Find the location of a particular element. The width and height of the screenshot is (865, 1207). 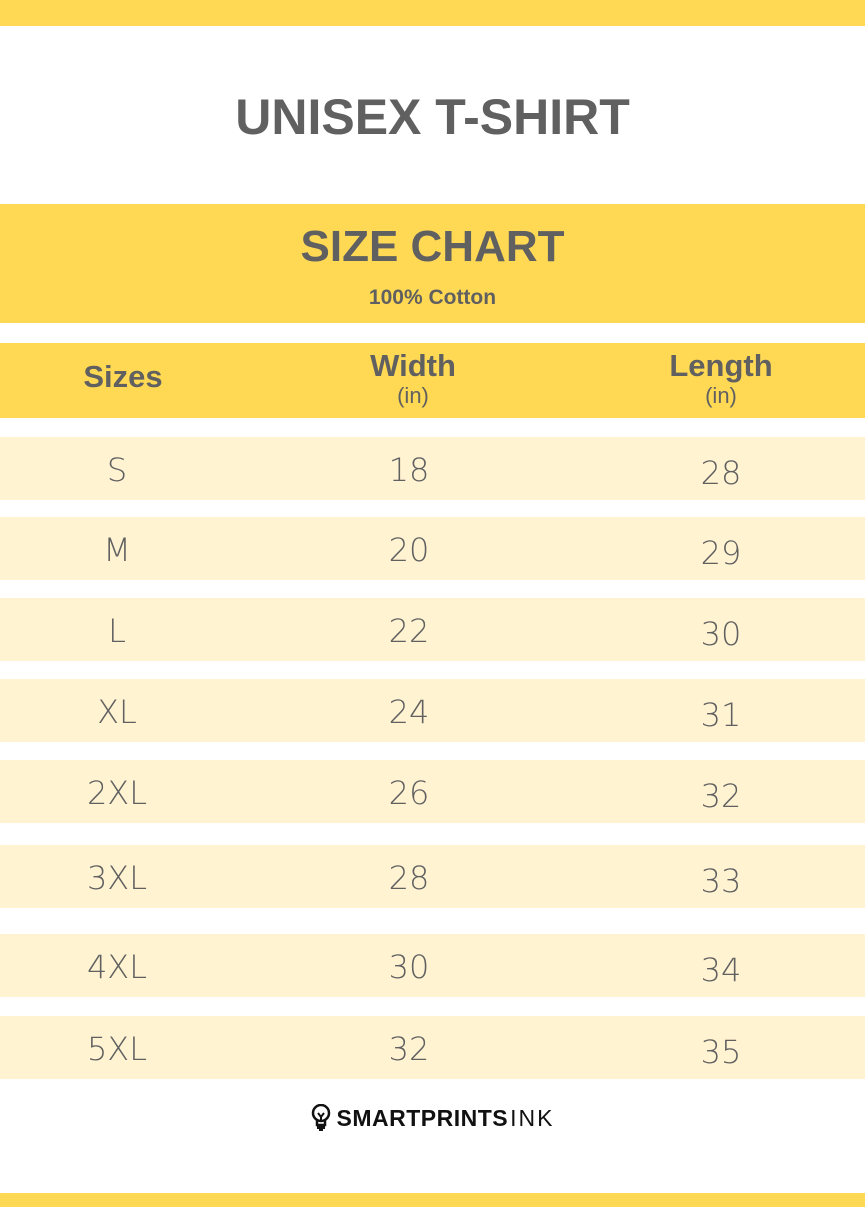

table-header: Sizes Width (in) Length (in) is located at coordinates (432, 380).